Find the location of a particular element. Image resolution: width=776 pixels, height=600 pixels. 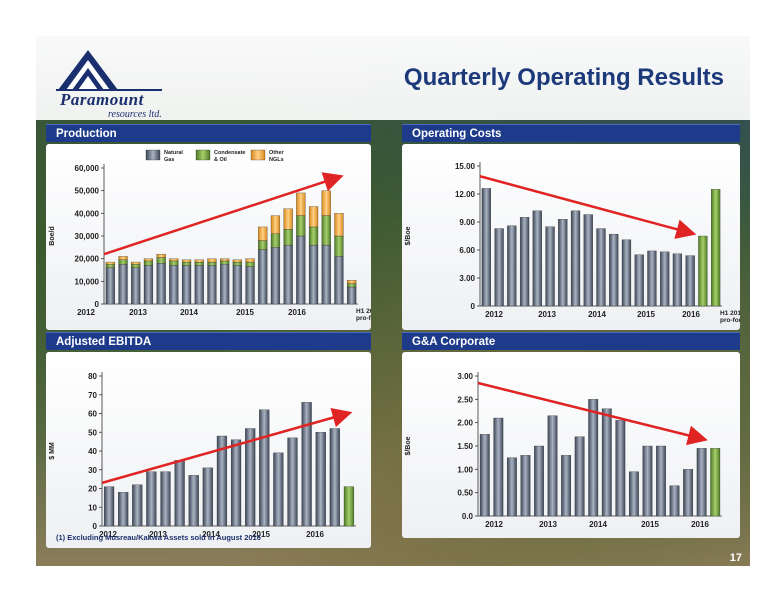

logo-name: Paramount is located at coordinates (102, 99).